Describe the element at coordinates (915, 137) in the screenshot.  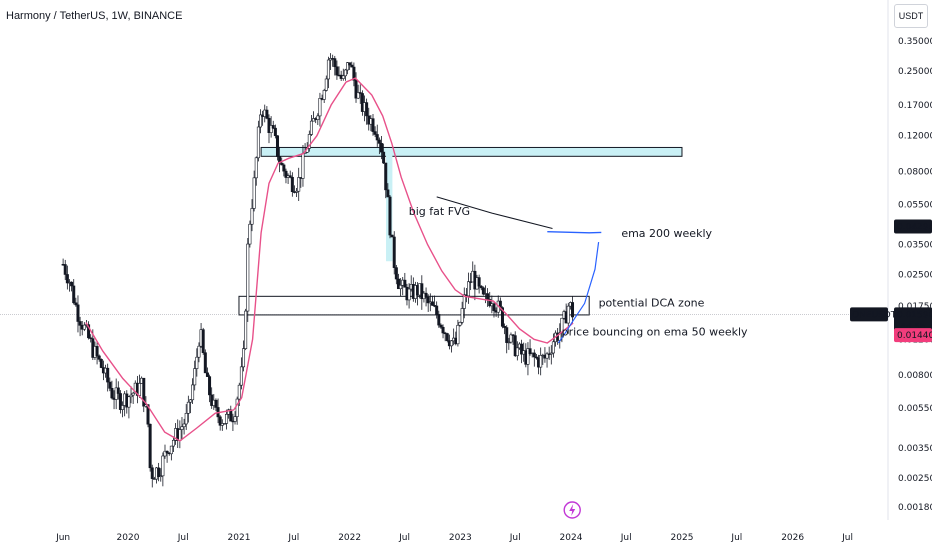
I see `y-tick-label: 0.12000` at that location.